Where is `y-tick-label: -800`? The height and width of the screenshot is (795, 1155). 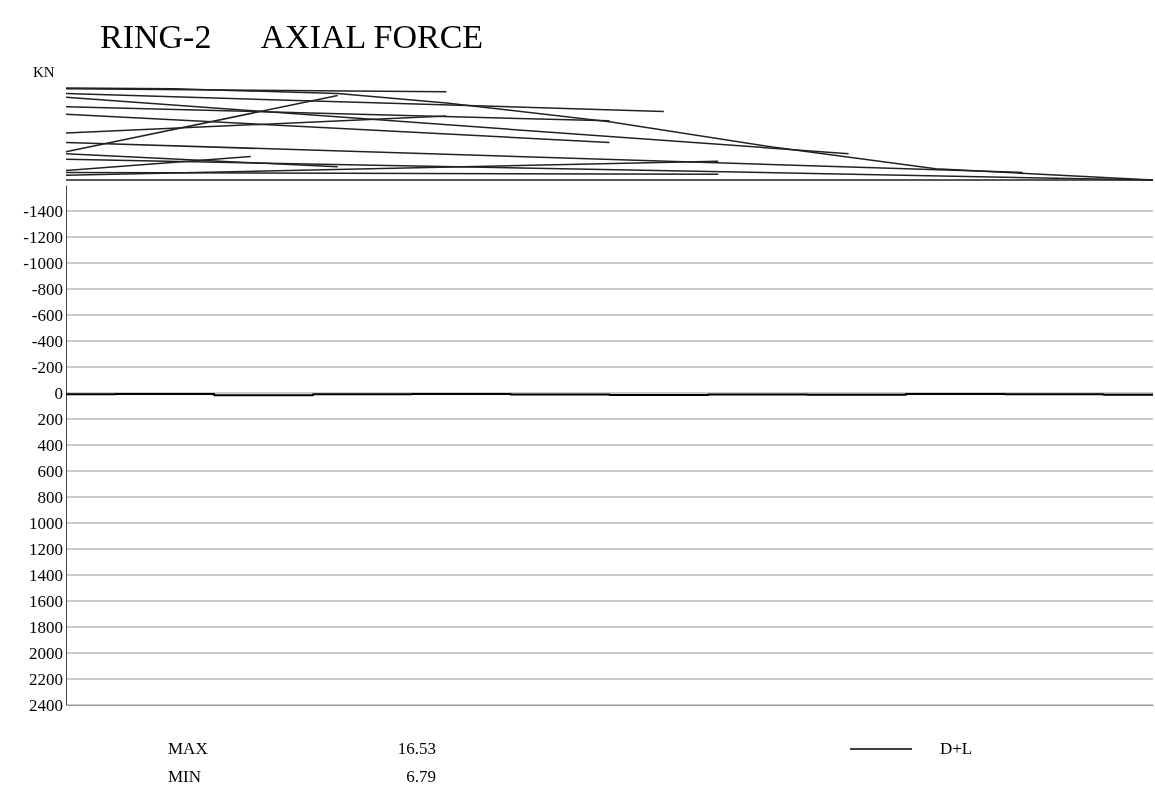
y-tick-label: -800 is located at coordinates (47, 289).